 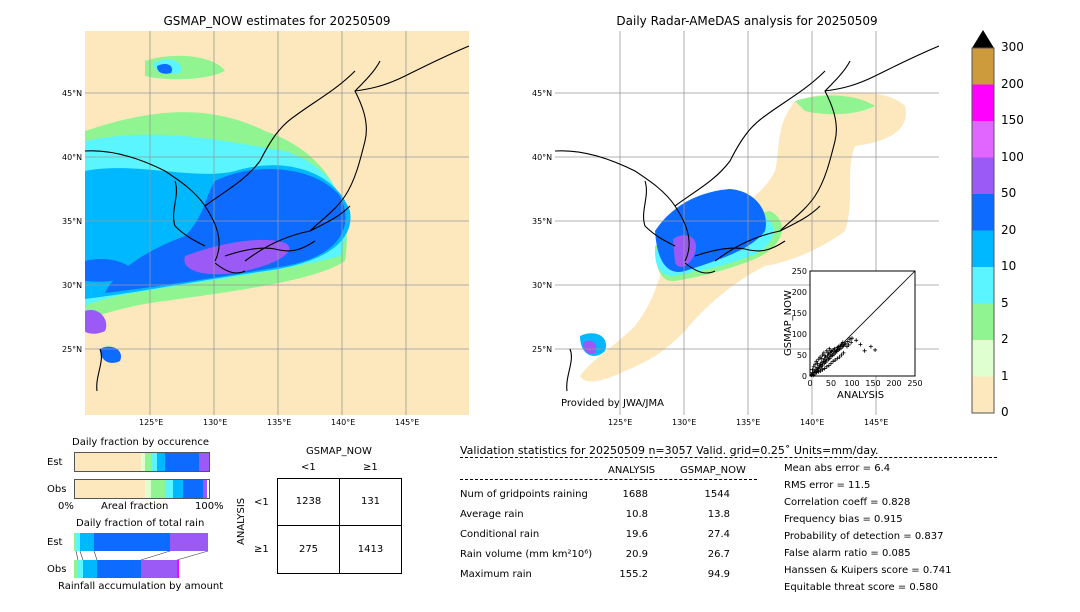 I want to click on scatter-xtick: 0, so click(x=809, y=383).